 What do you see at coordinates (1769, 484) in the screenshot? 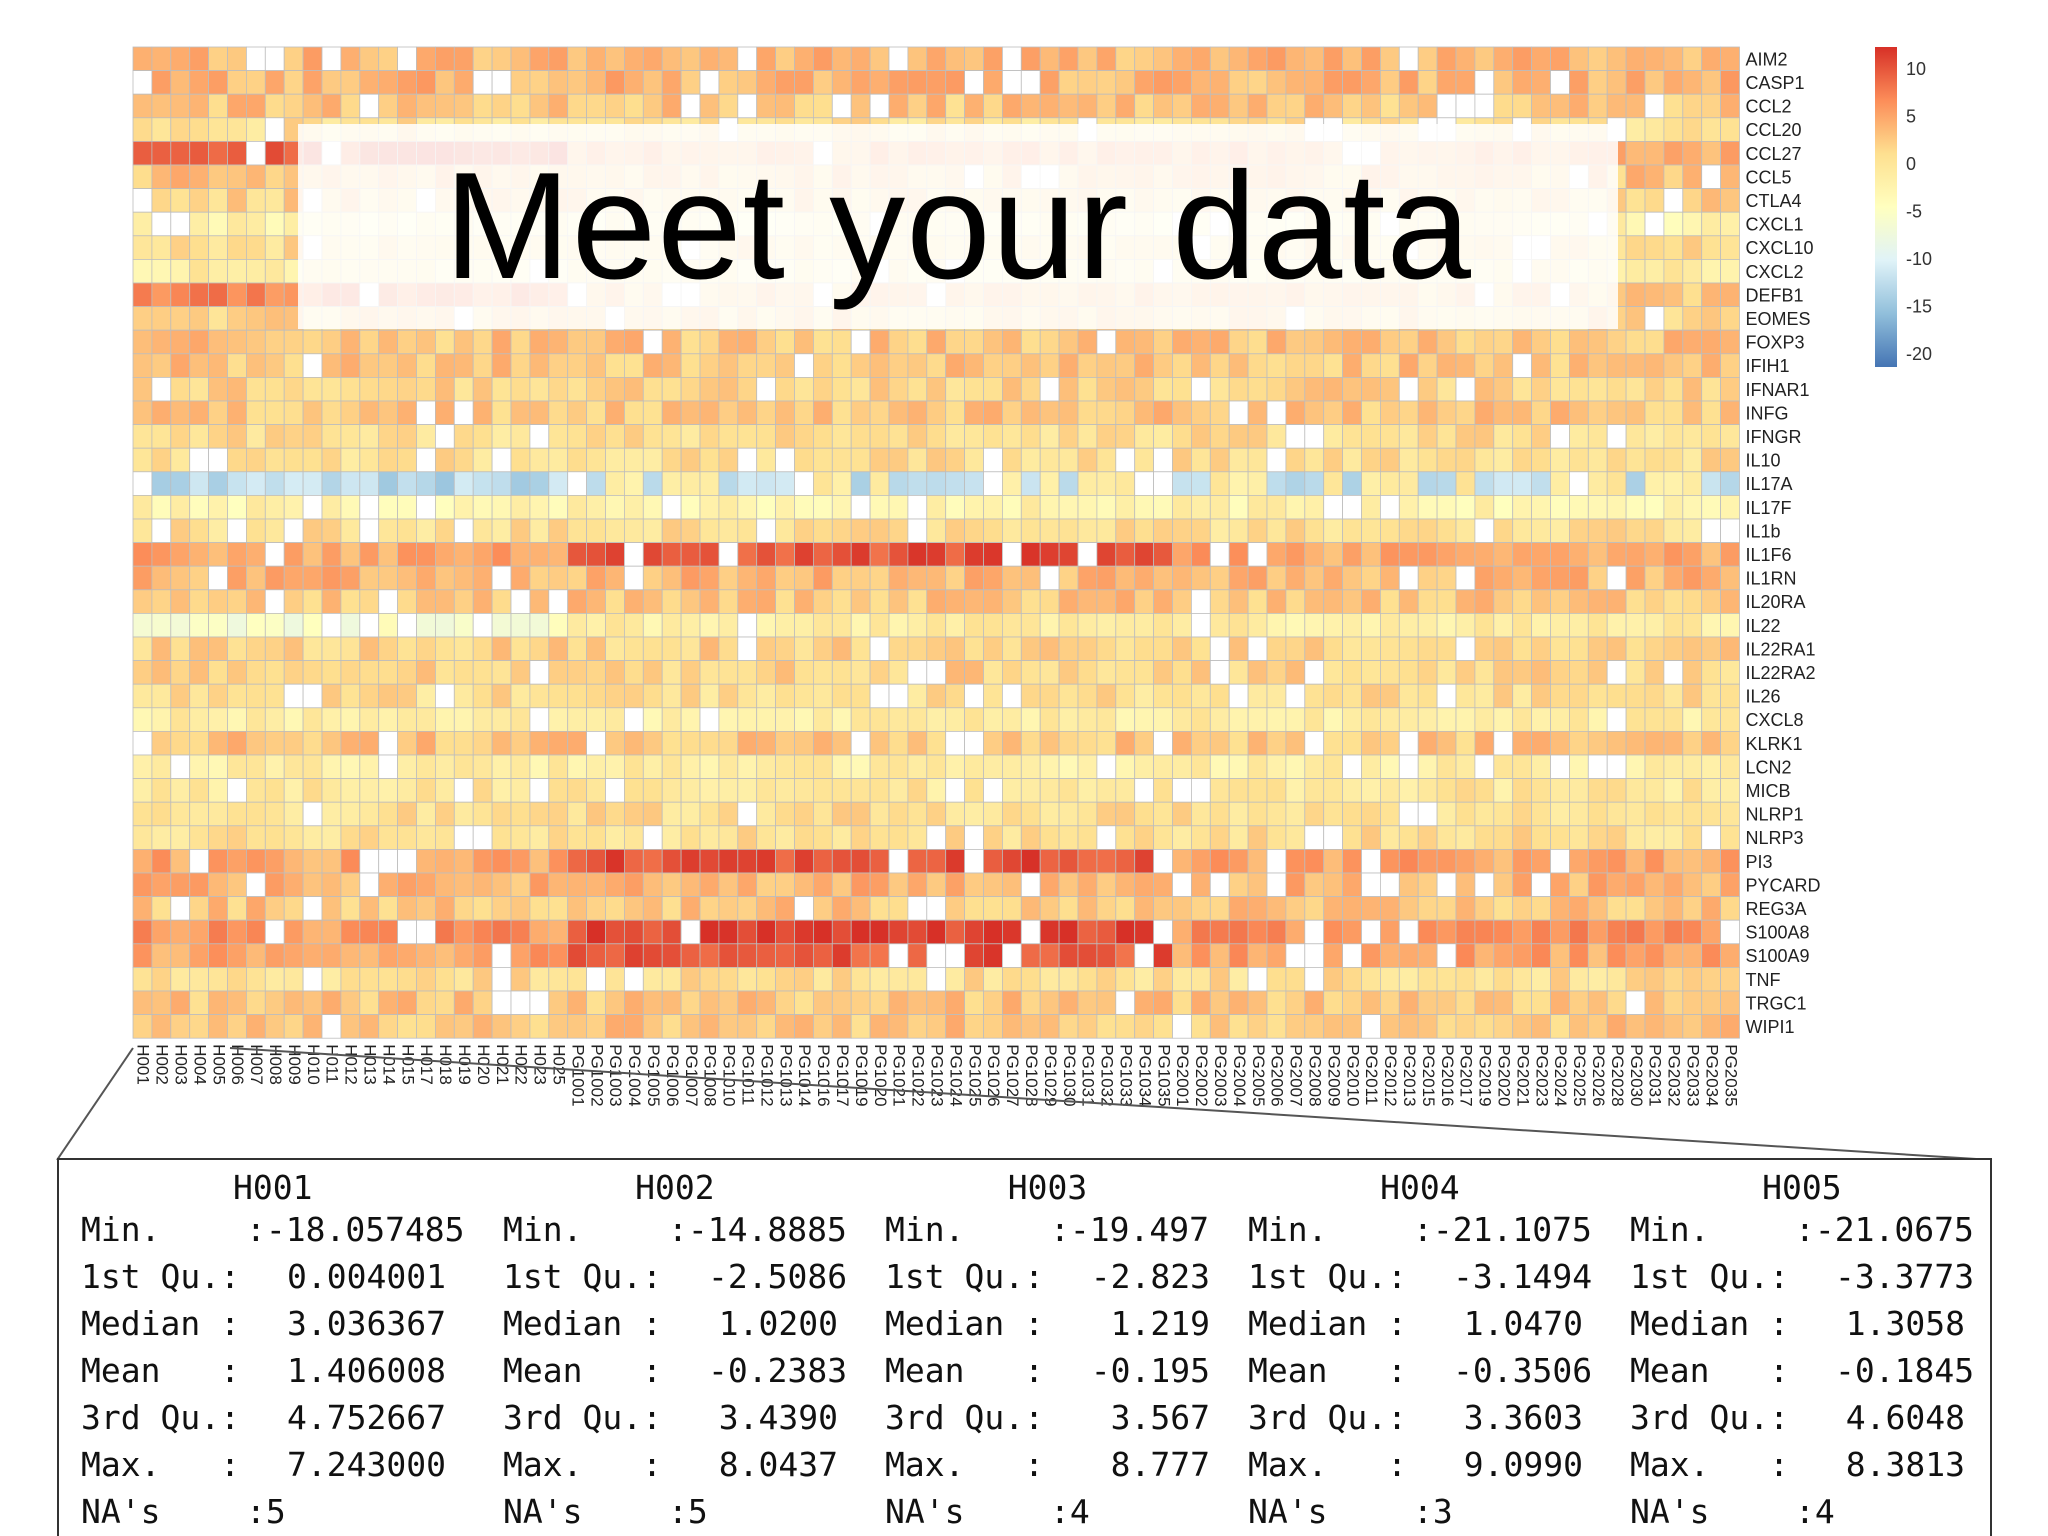
I see `row-label: IL17A` at bounding box center [1769, 484].